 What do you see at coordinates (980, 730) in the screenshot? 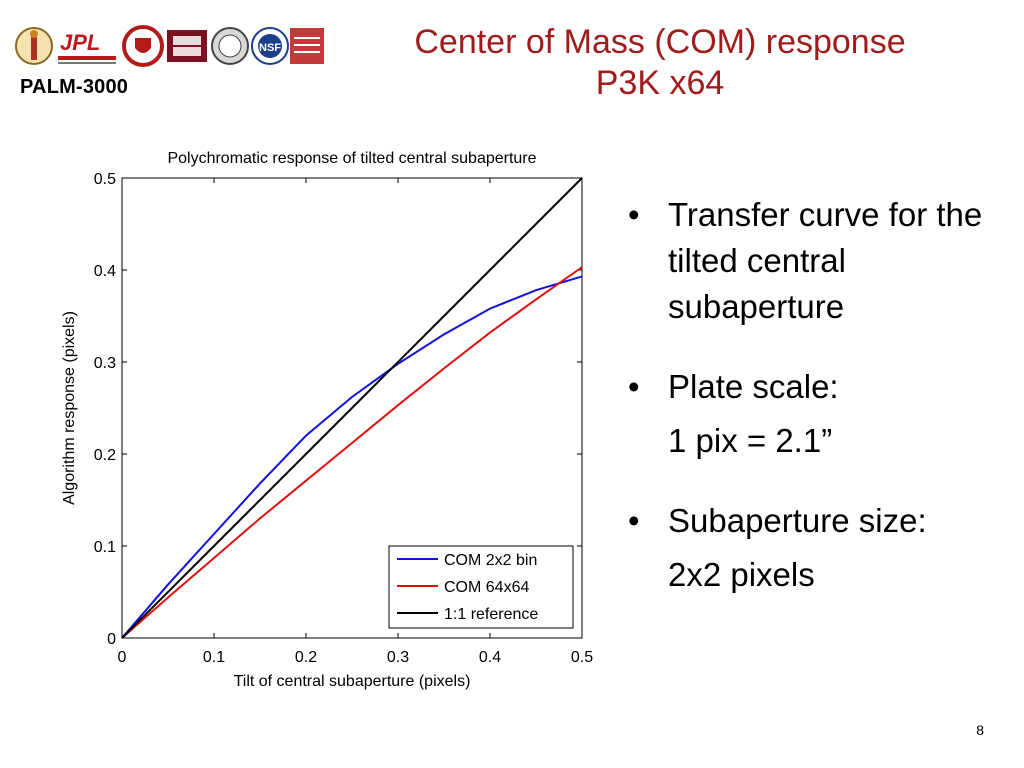
I see `page-number: 8` at bounding box center [980, 730].